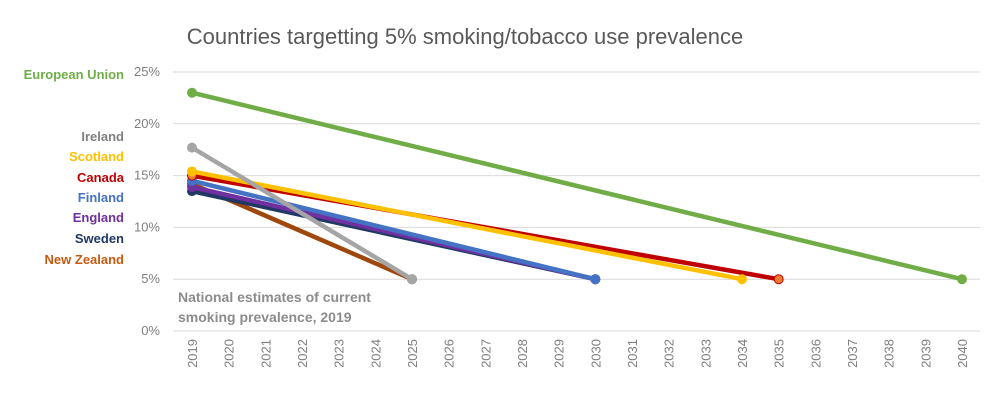 This screenshot has width=1006, height=402. What do you see at coordinates (265, 353) in the screenshot?
I see `x-tick-label: 2021` at bounding box center [265, 353].